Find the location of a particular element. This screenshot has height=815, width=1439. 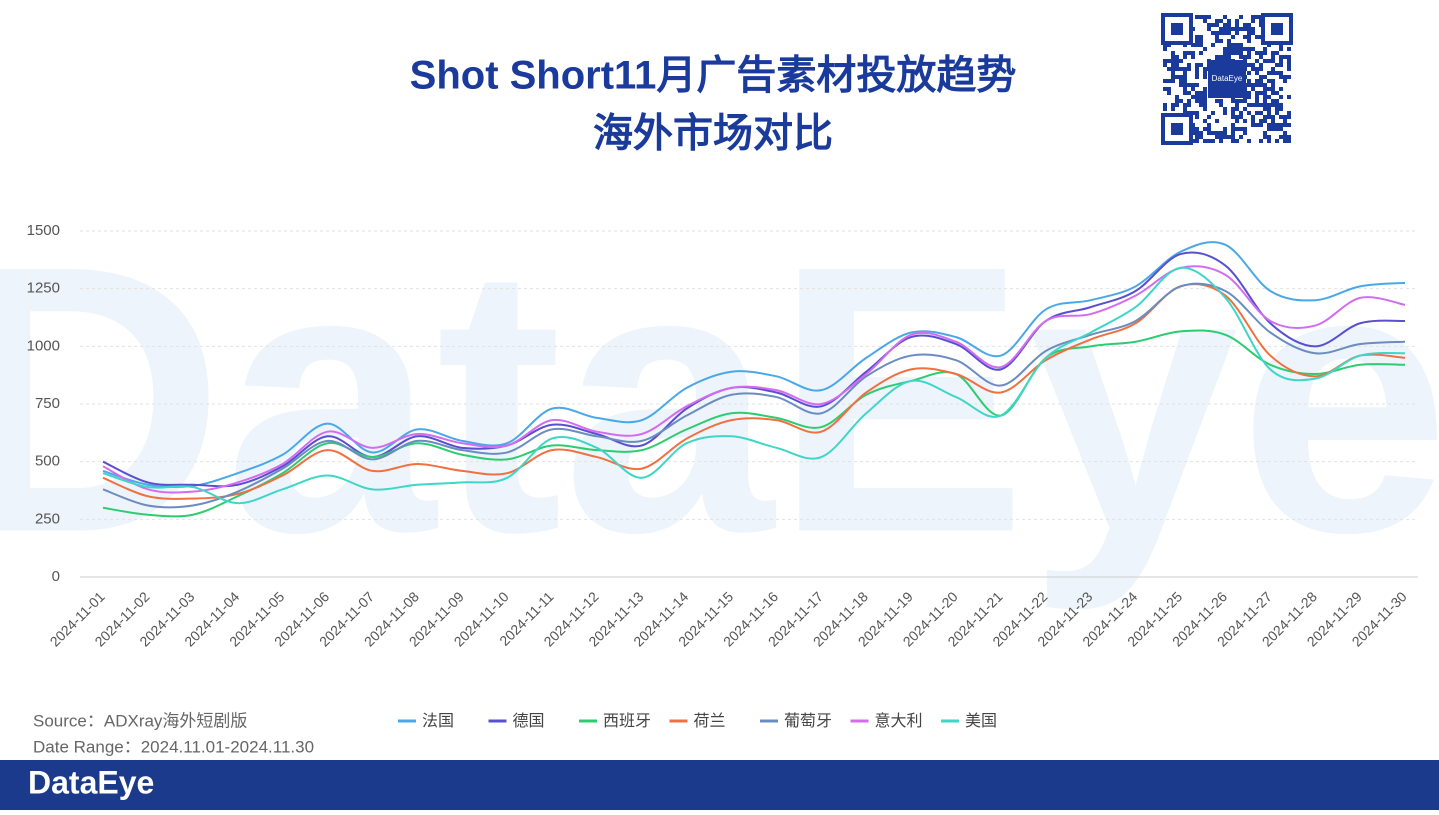

y-tick-label: 1250 is located at coordinates (43, 288).